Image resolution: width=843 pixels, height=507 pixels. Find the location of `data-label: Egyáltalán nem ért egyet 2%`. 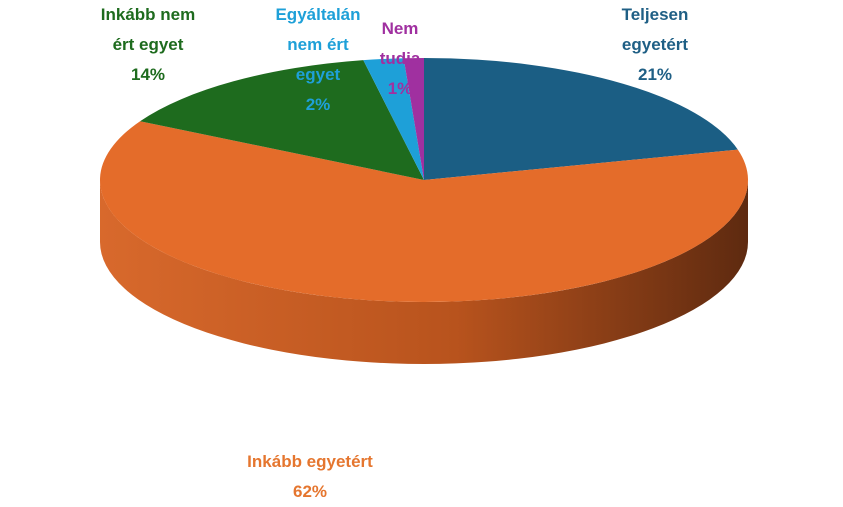

data-label: Egyáltalán nem ért egyet 2% is located at coordinates (318, 60).